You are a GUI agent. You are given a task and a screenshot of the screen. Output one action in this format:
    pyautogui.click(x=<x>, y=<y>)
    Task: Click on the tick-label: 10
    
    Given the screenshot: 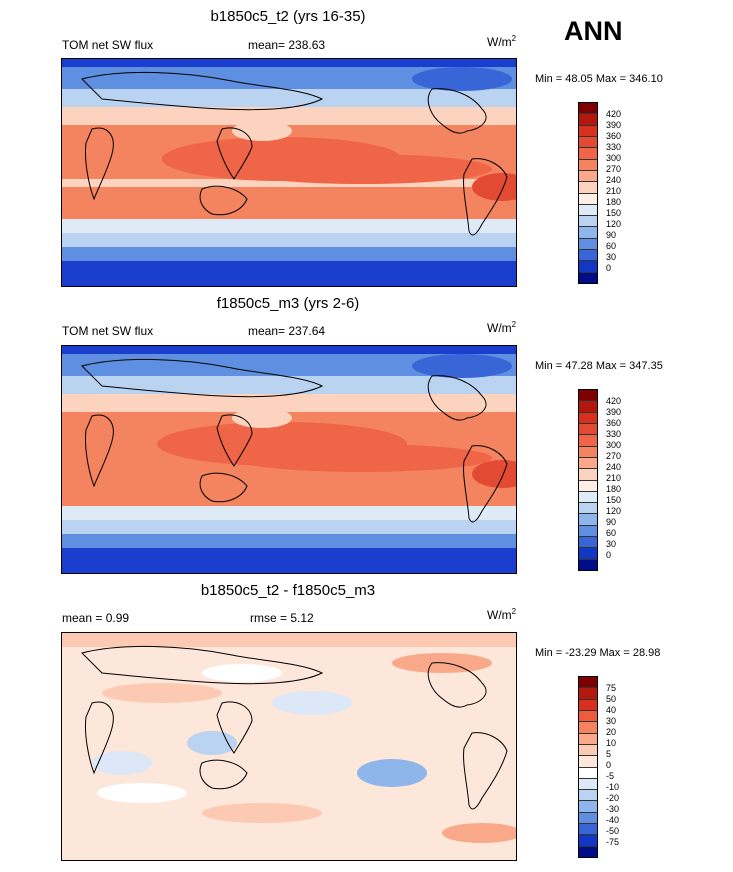 What is the action you would take?
    pyautogui.click(x=611, y=743)
    